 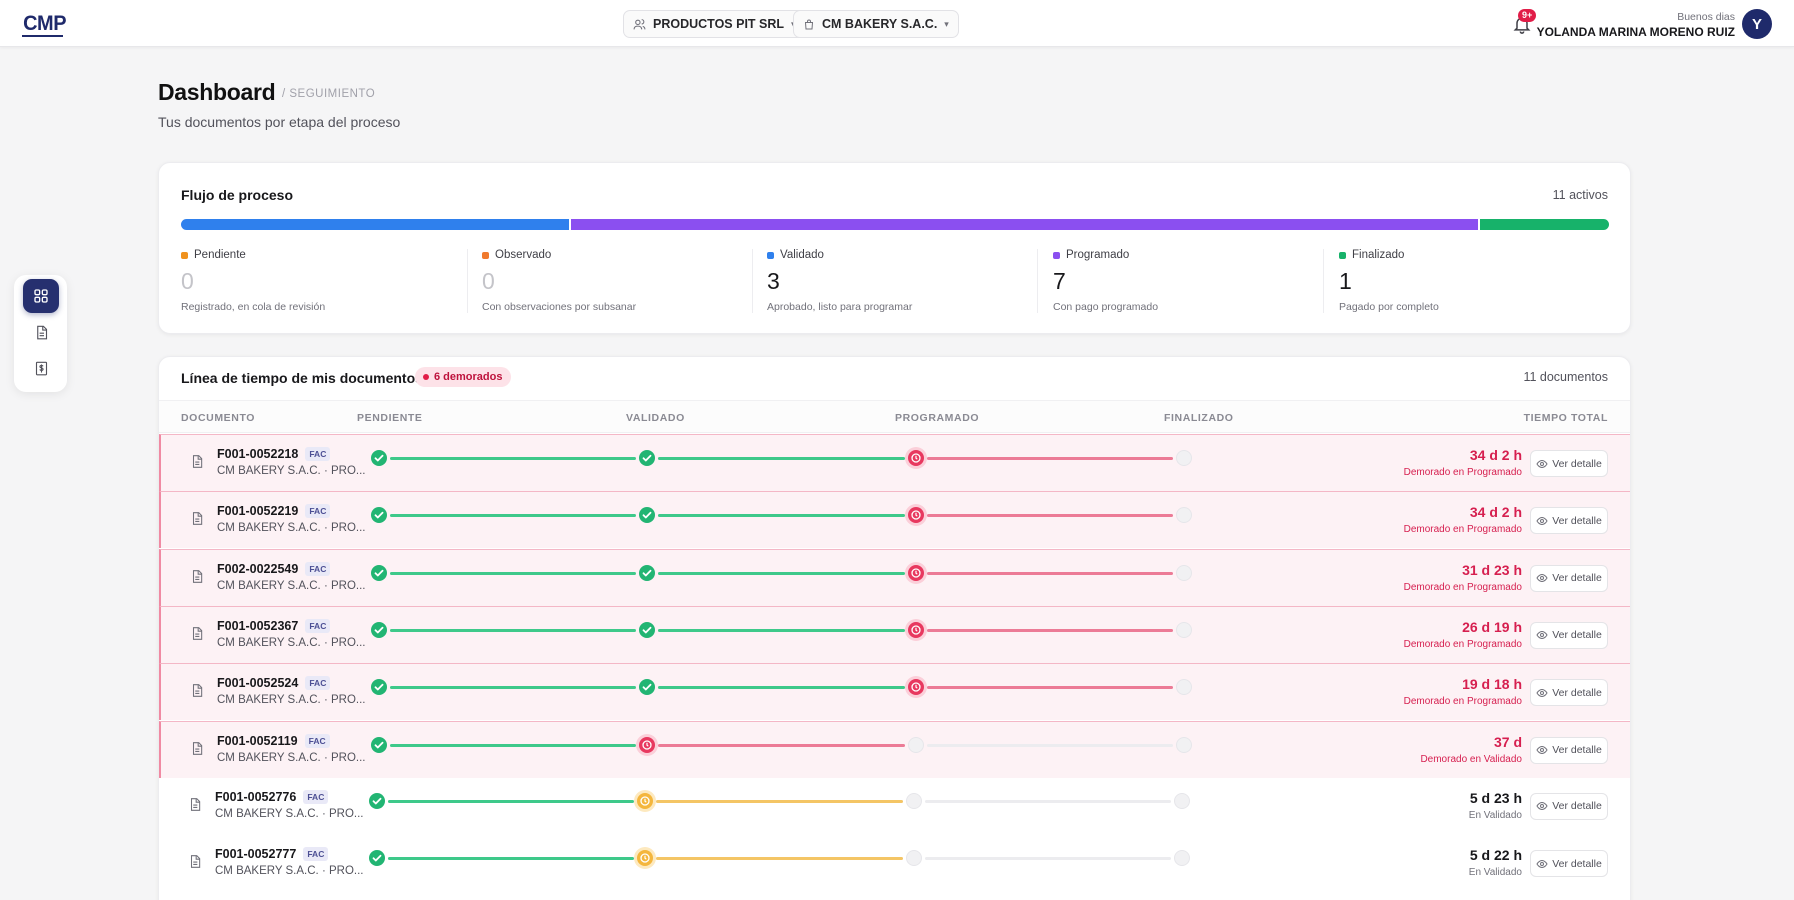 I want to click on delayed-badge: 6 demorados, so click(x=463, y=377).